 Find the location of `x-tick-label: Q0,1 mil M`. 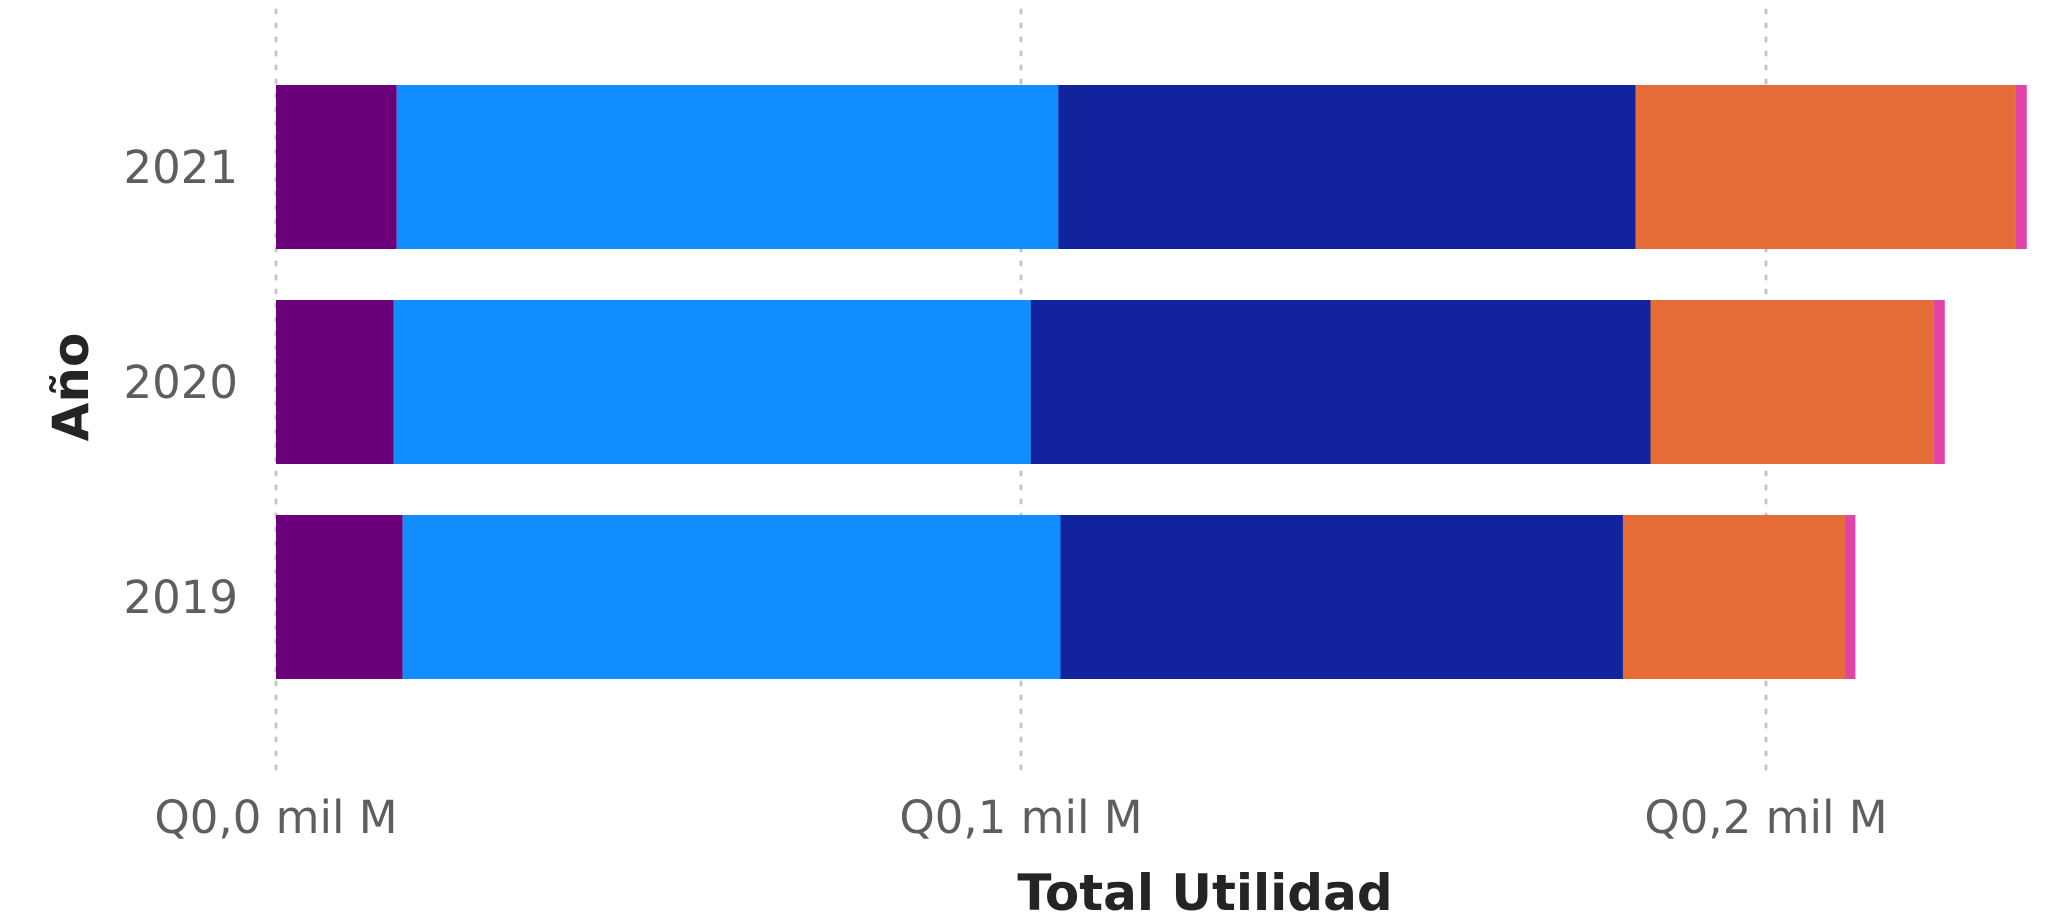

x-tick-label: Q0,1 mil M is located at coordinates (1020, 817).